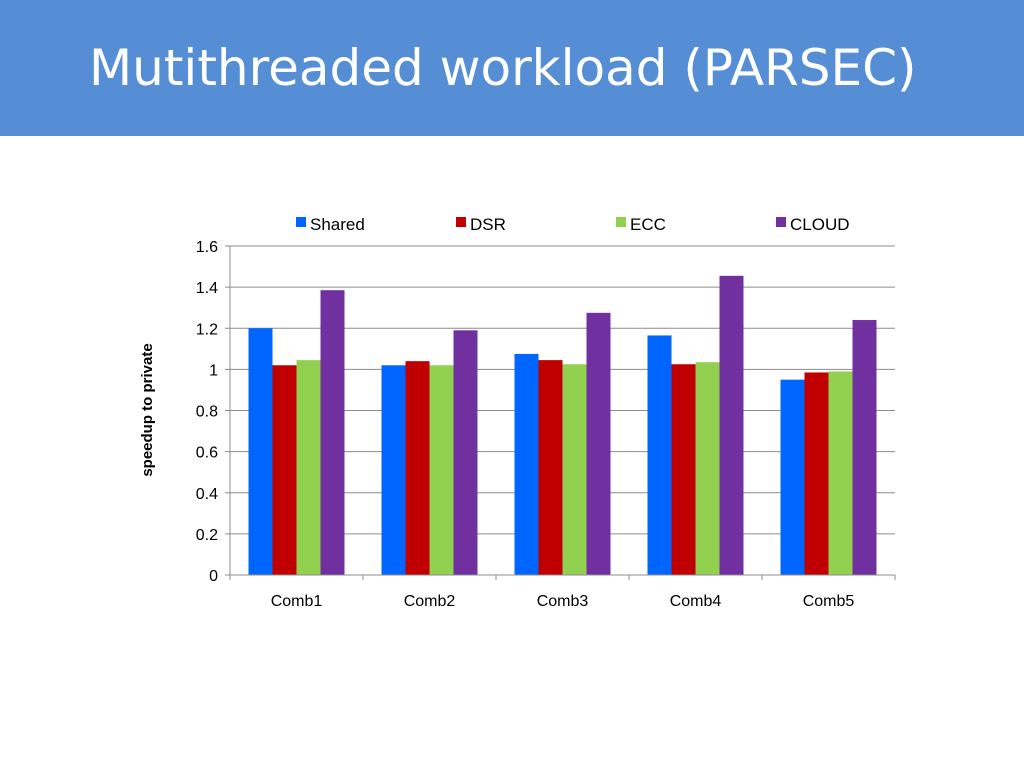  I want to click on y-tick-label: 0.6, so click(207, 453).